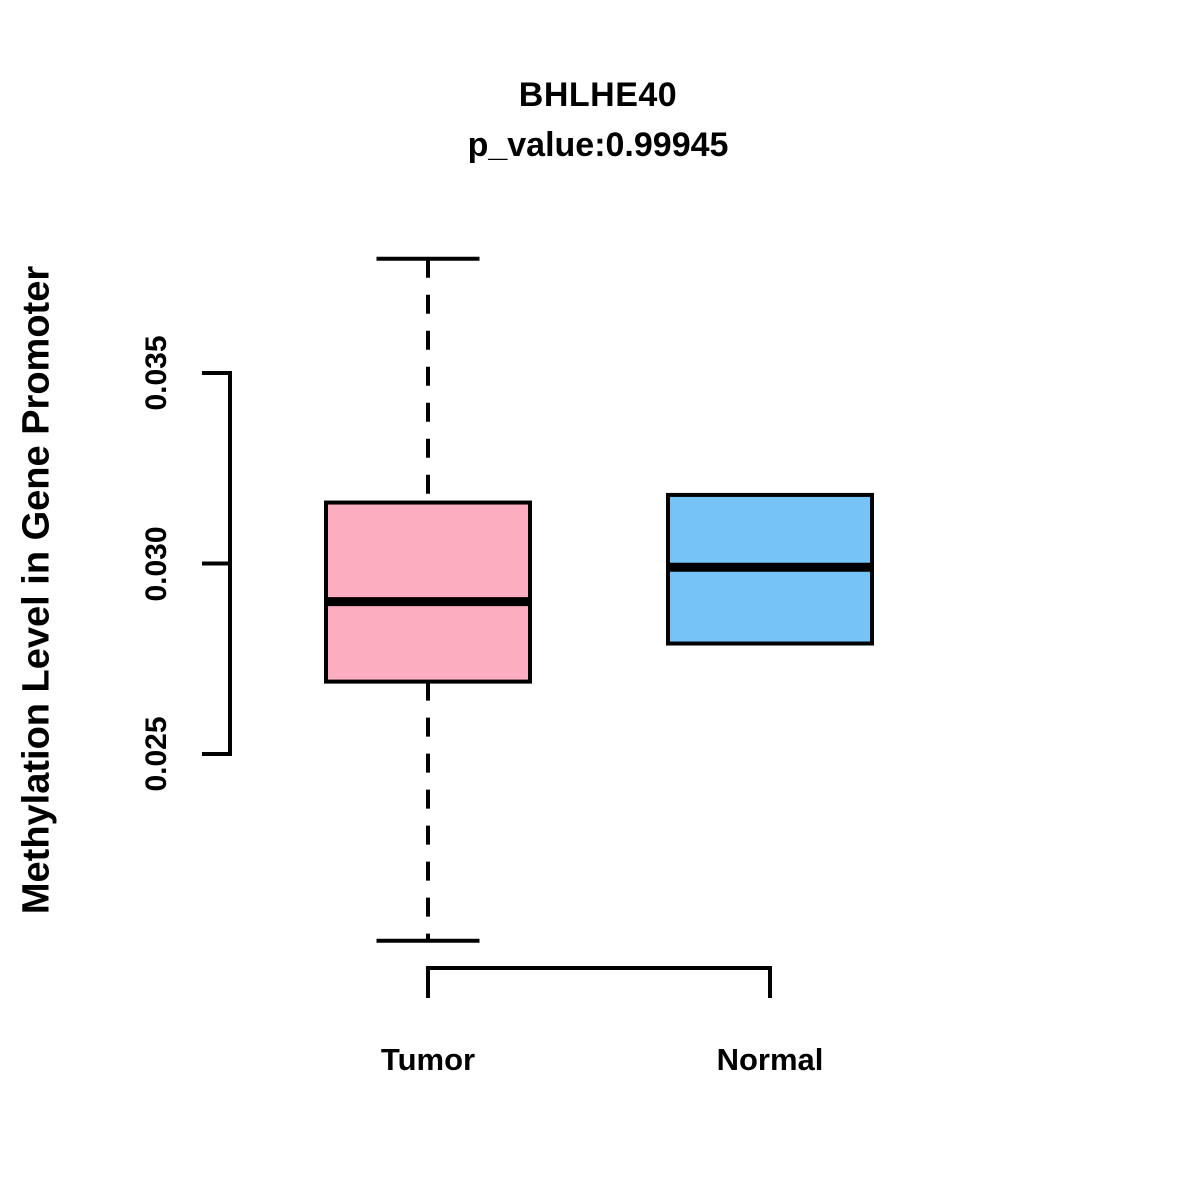  I want to click on x-category-label-tumor: Tumor, so click(428, 1059).